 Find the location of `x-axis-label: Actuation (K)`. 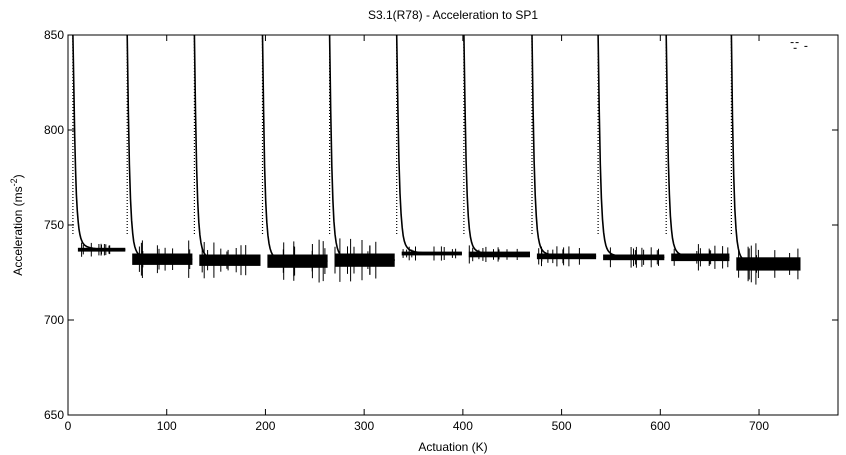

x-axis-label: Actuation (K) is located at coordinates (452, 447).